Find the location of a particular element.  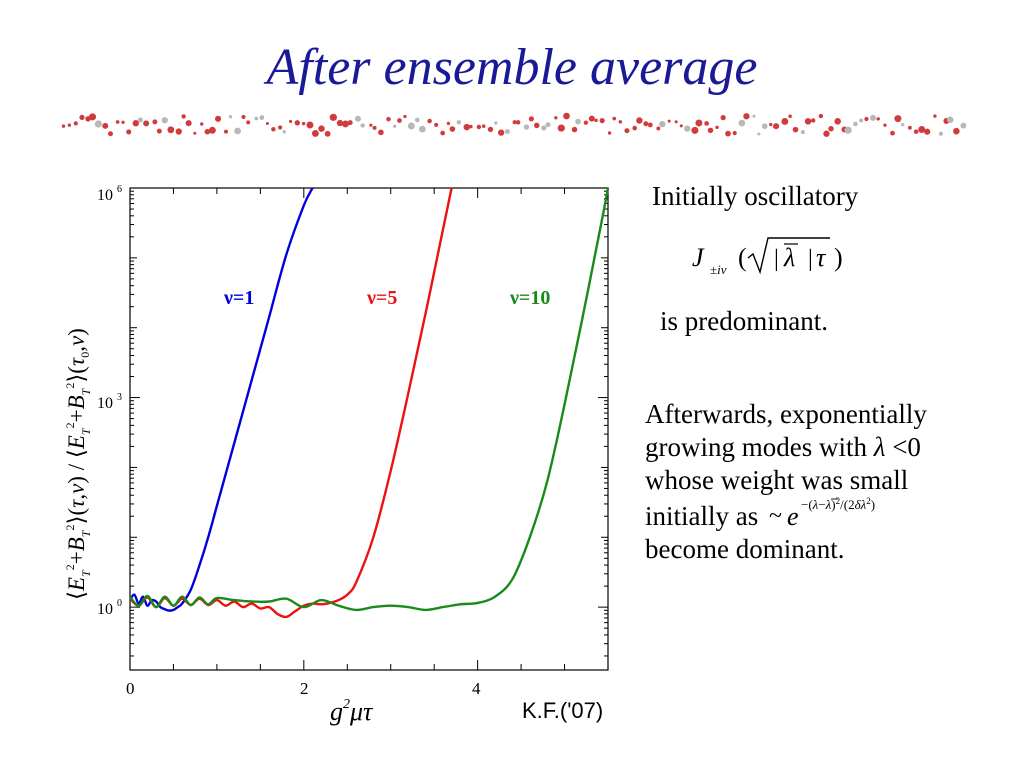

gaussian-formula: ~ e −(λ−λ)2/(2δλ2) is located at coordinates (822, 513).